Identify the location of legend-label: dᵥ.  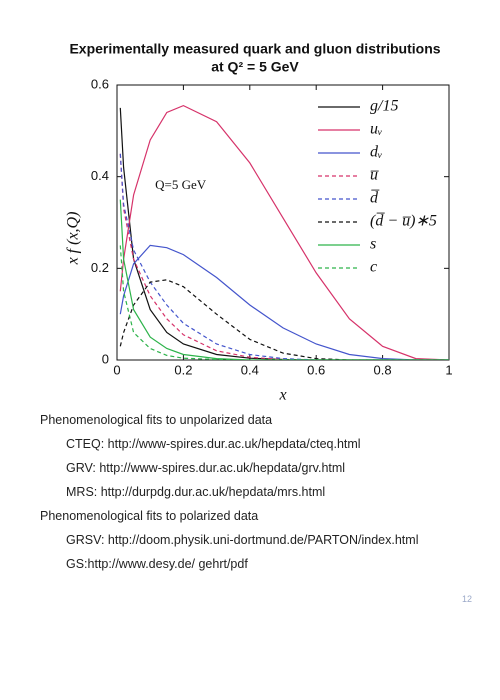
(376, 152).